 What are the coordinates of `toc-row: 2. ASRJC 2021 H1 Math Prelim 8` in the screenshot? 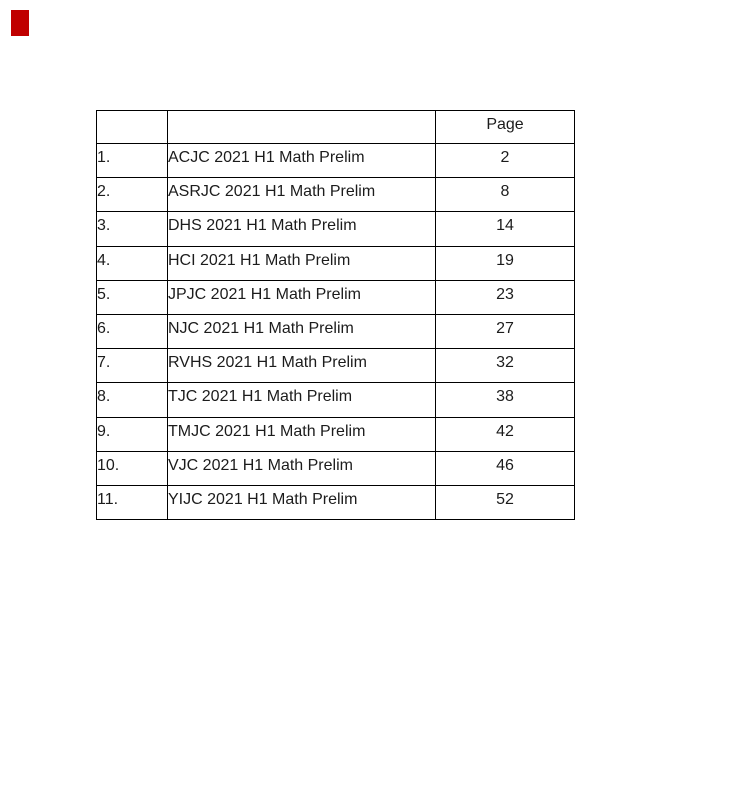 It's located at (335, 195).